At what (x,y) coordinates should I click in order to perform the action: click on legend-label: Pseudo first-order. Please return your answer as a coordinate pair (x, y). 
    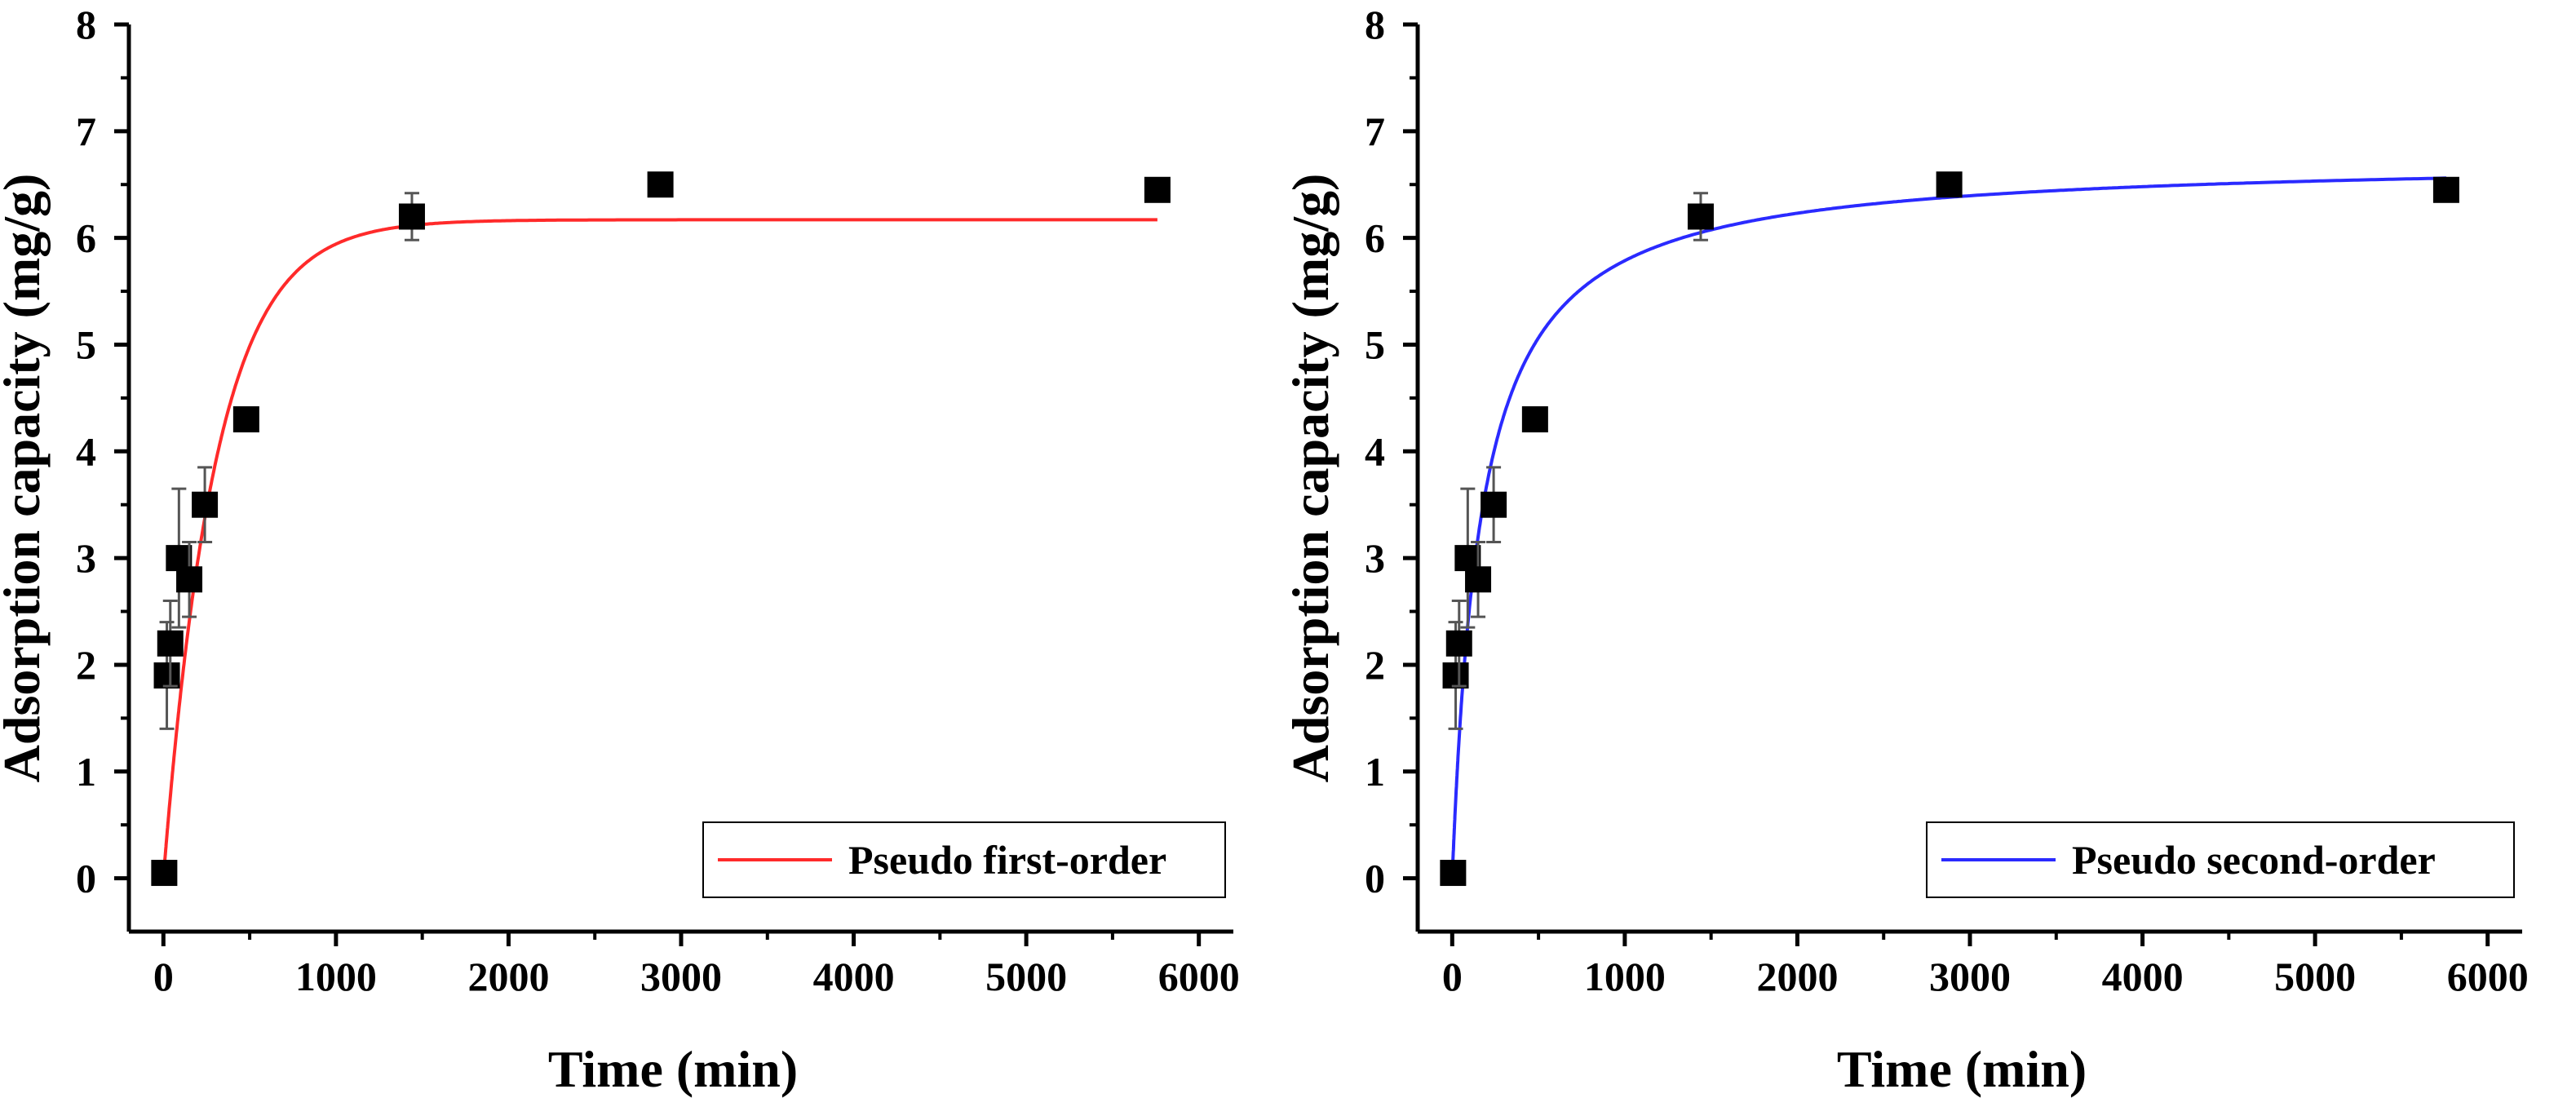
    Looking at the image, I should click on (1007, 860).